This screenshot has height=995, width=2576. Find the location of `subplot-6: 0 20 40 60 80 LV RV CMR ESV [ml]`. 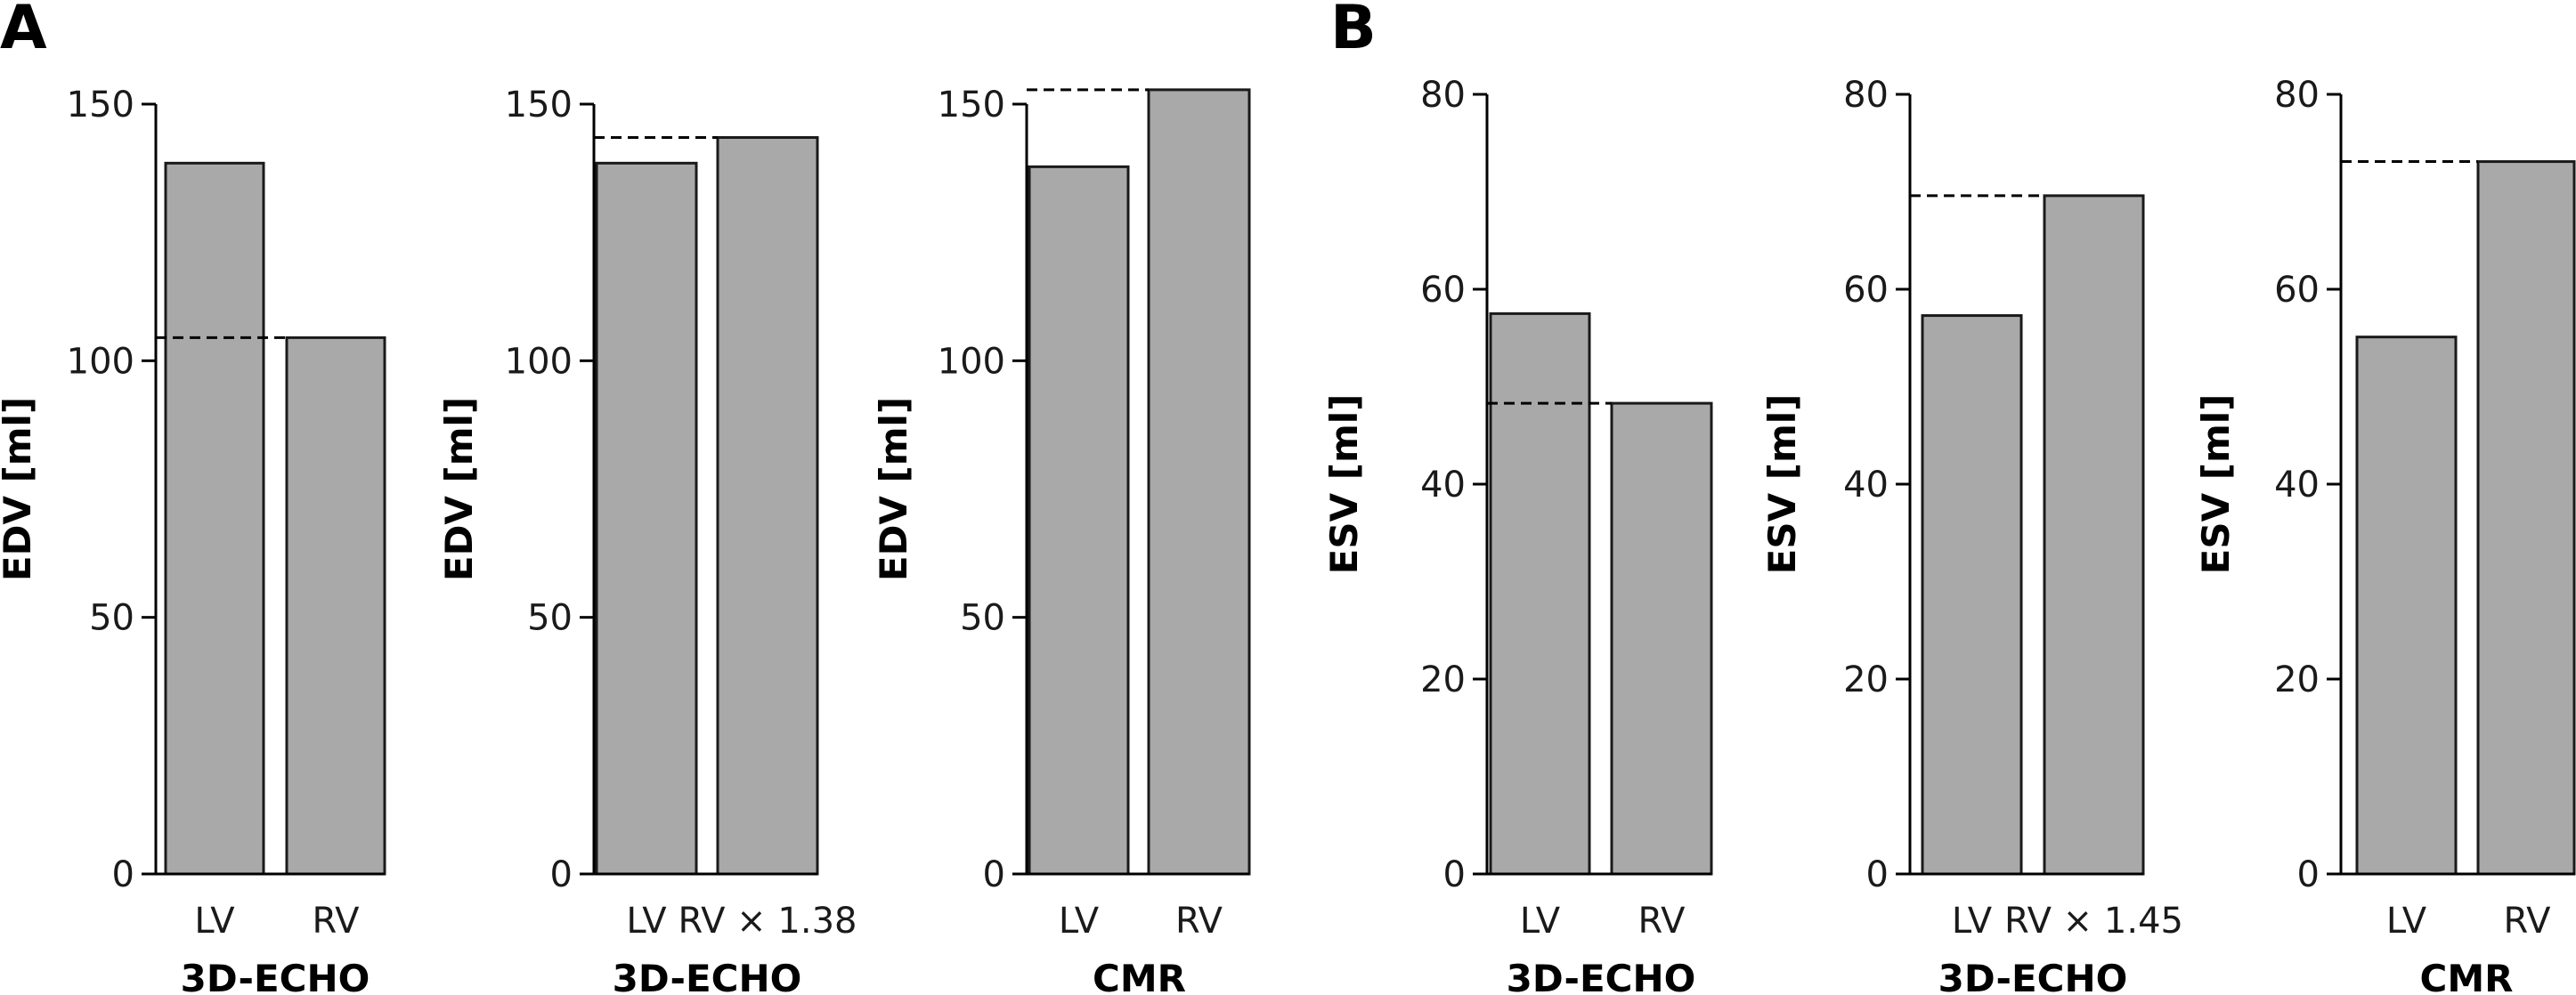

subplot-6: 0 20 40 60 80 LV RV CMR ESV [ml] is located at coordinates (2385, 535).